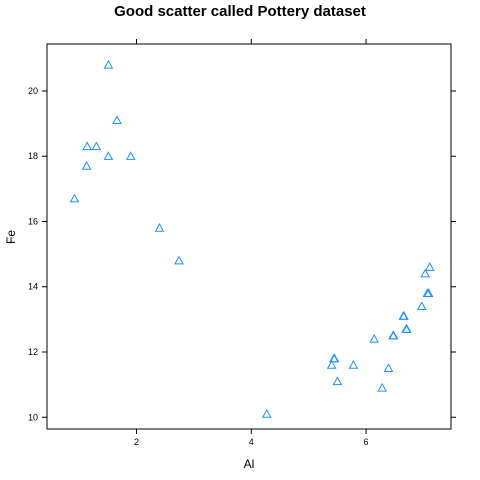 The height and width of the screenshot is (480, 480). What do you see at coordinates (33, 352) in the screenshot?
I see `y-tick-label: 12` at bounding box center [33, 352].